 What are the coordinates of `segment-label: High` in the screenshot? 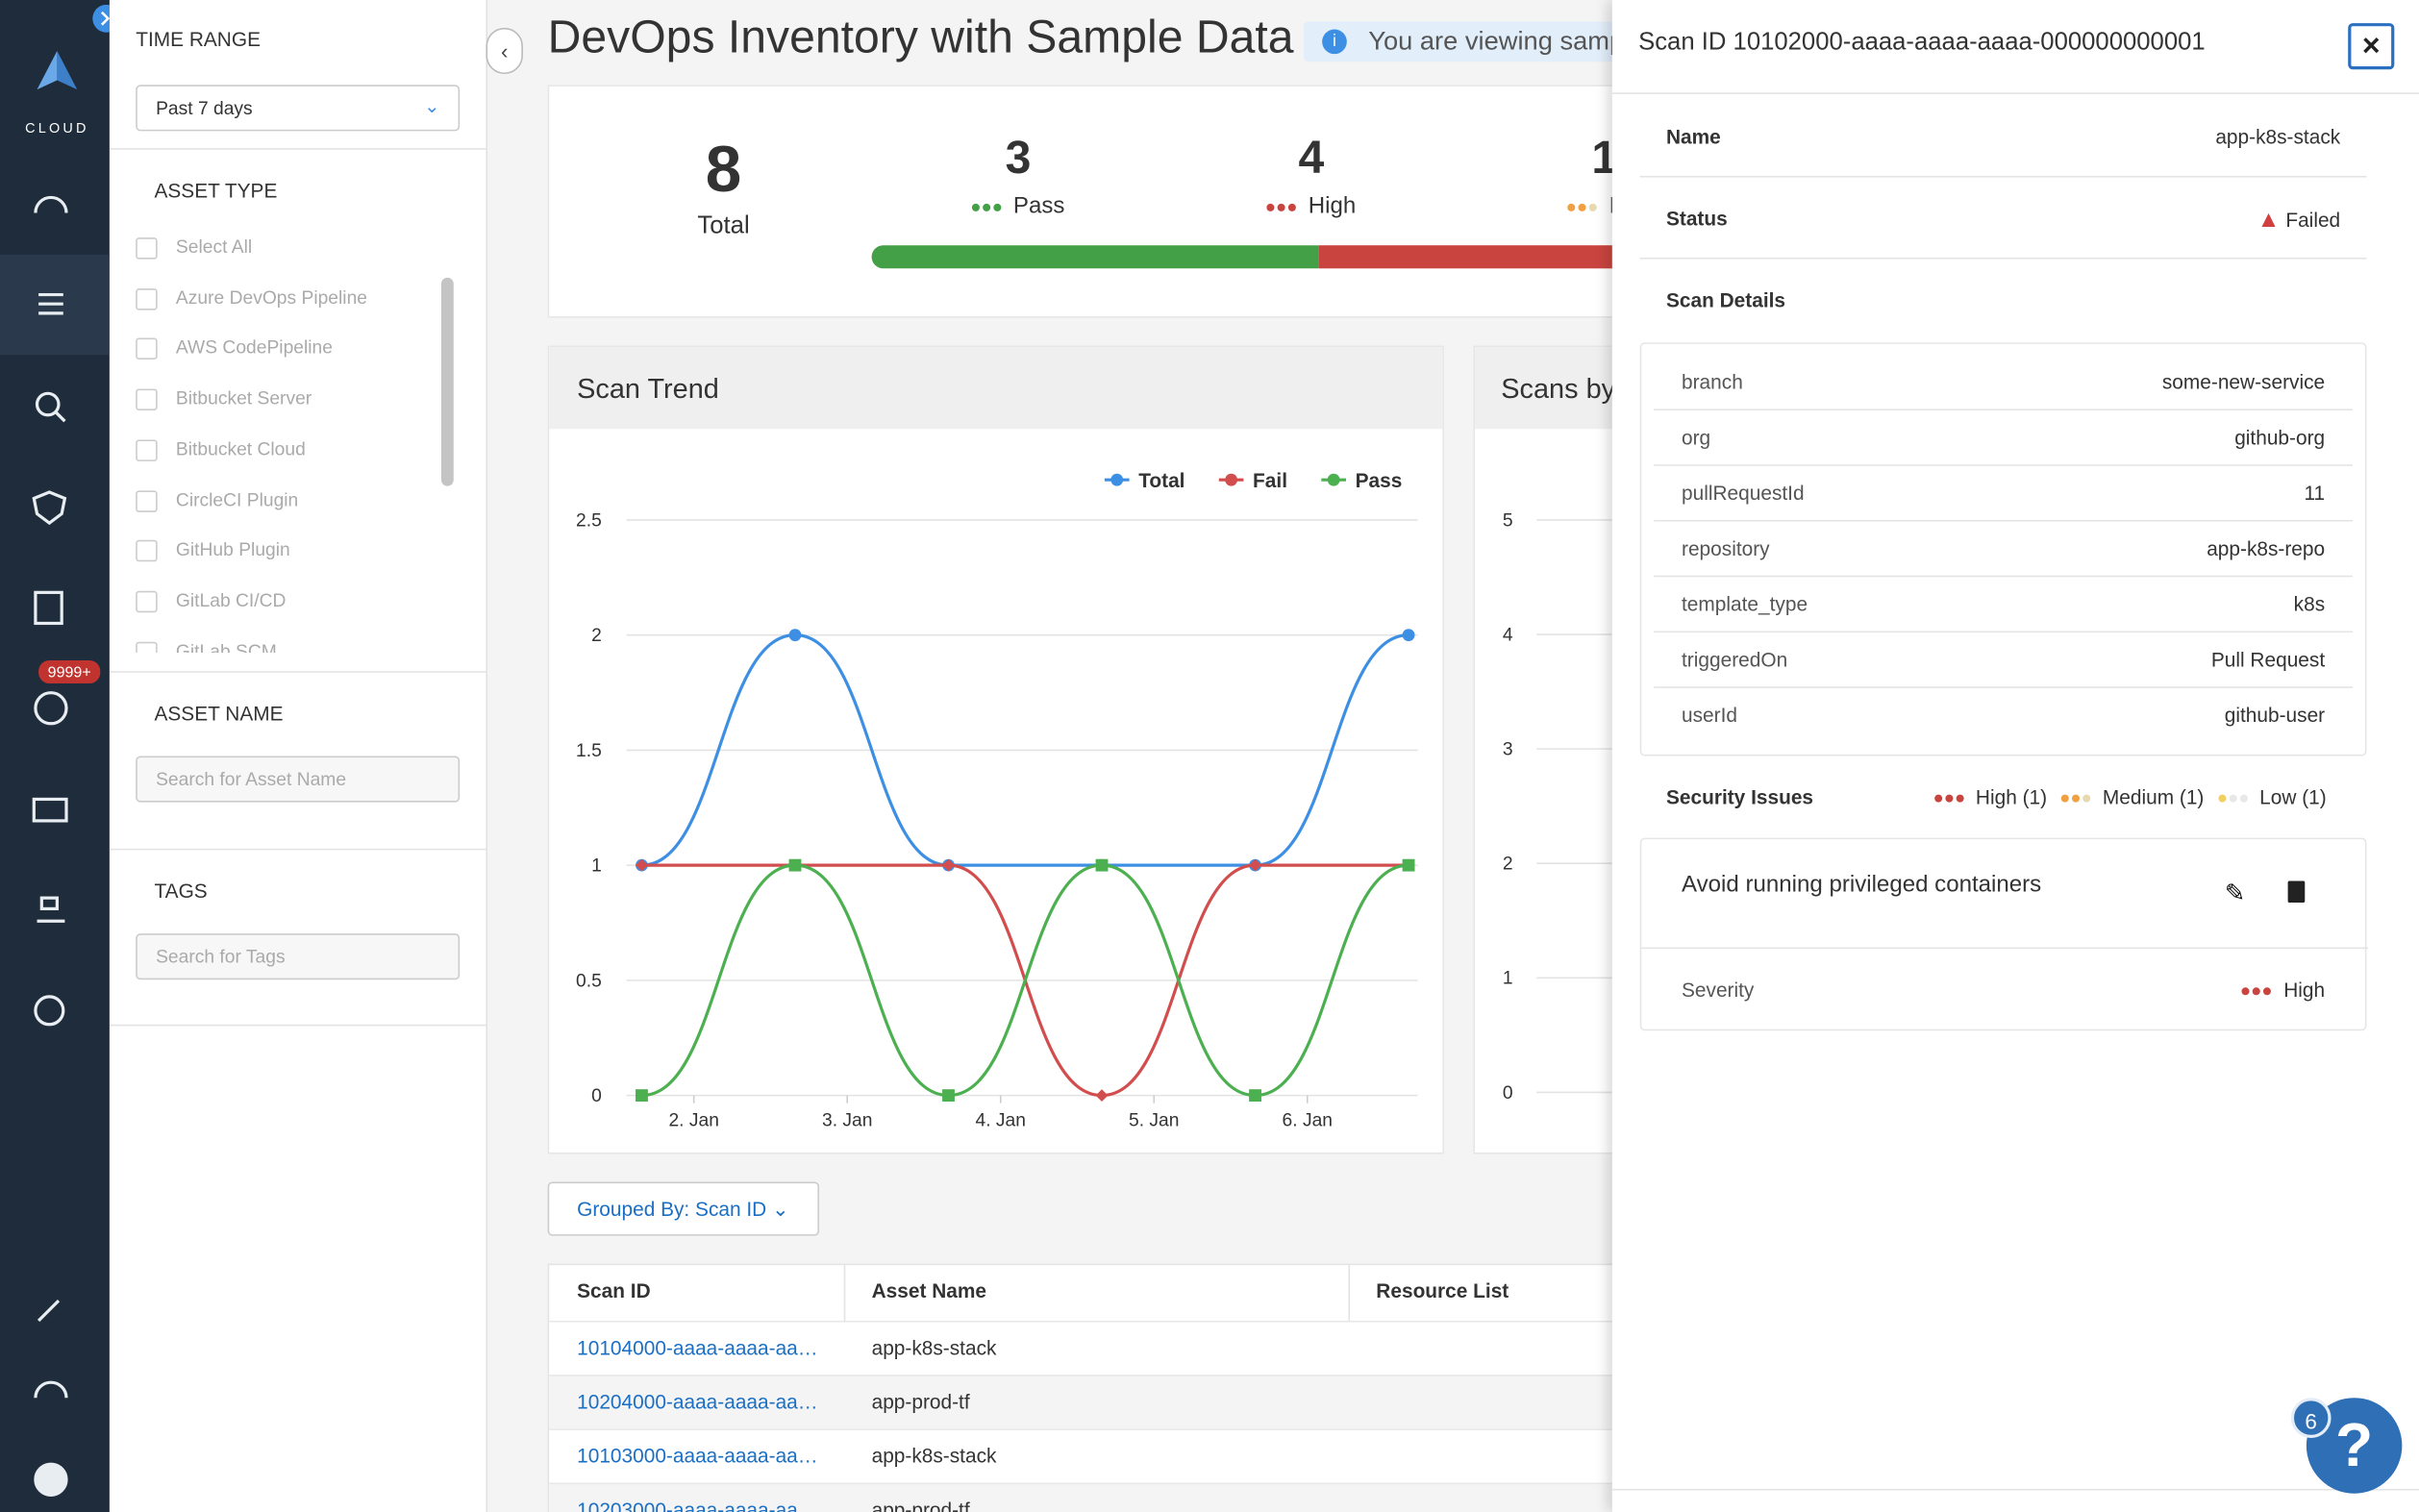 It's located at (1312, 206).